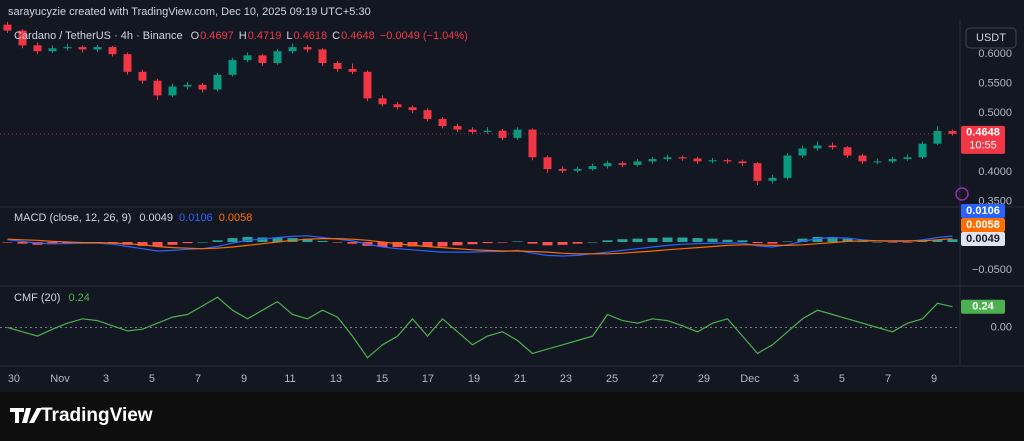 The width and height of the screenshot is (1024, 441). I want to click on ohlc-label: L, so click(289, 36).